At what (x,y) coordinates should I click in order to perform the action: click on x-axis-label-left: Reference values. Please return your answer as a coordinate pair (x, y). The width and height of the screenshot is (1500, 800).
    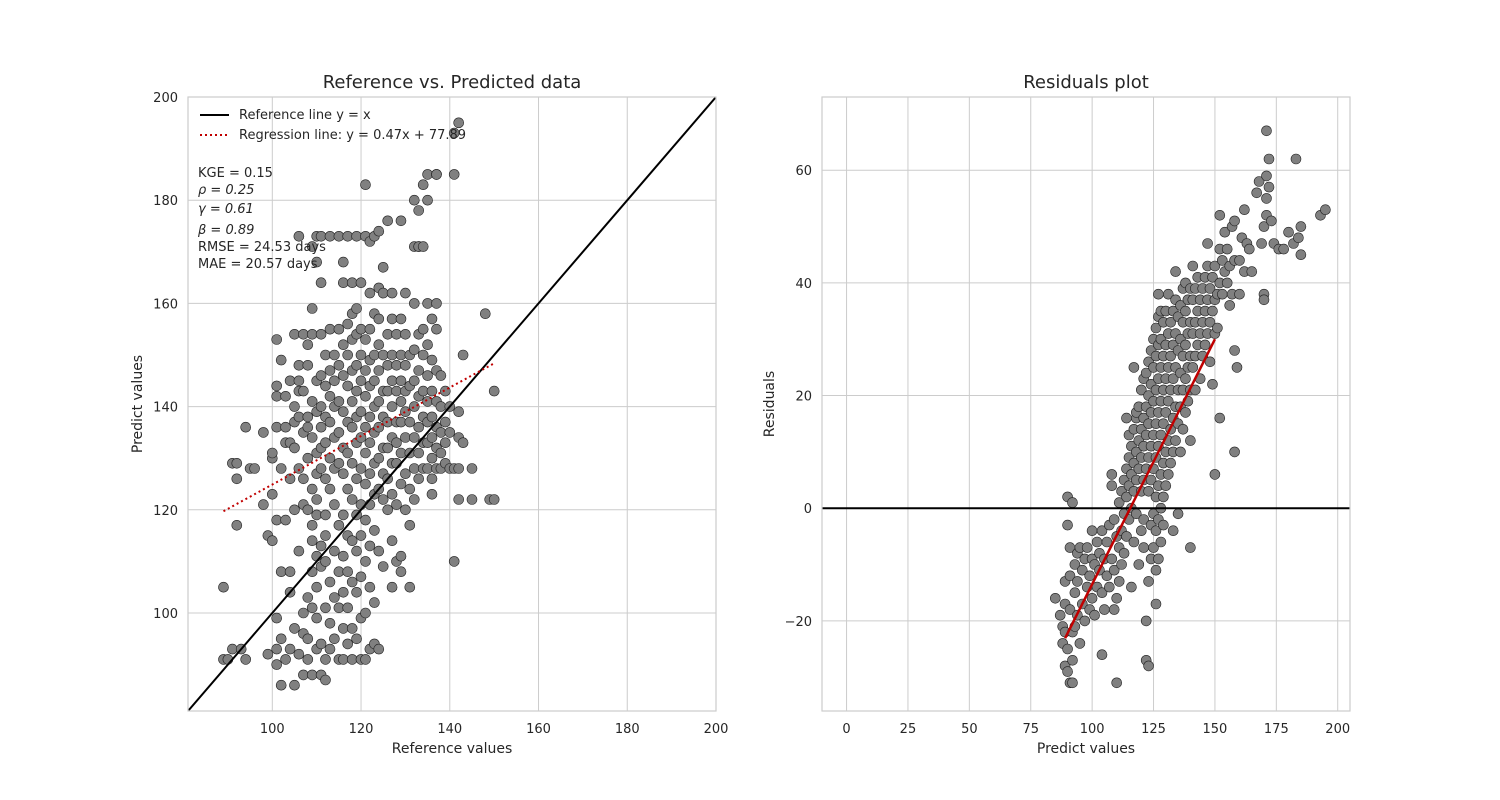
    Looking at the image, I should click on (452, 749).